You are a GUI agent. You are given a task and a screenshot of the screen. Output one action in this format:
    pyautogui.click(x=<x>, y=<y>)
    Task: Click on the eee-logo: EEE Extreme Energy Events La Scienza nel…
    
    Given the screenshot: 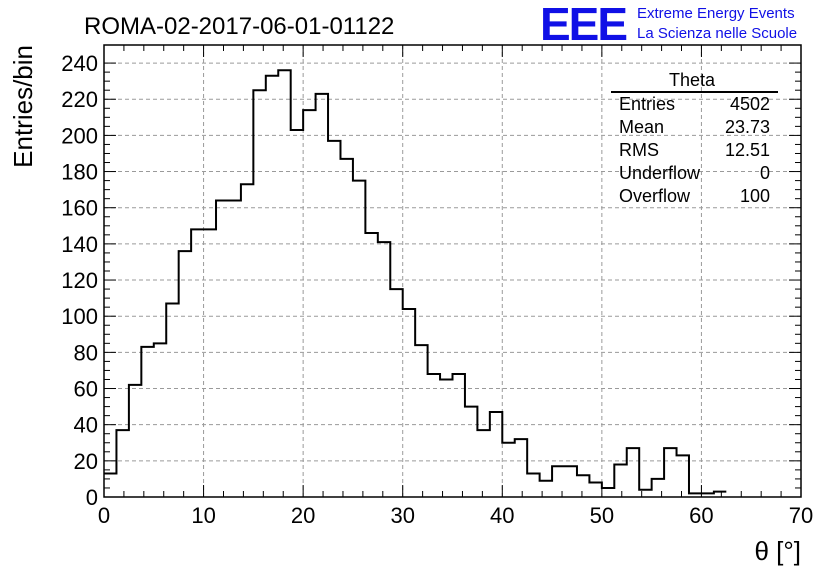 What is the action you would take?
    pyautogui.click(x=668, y=25)
    